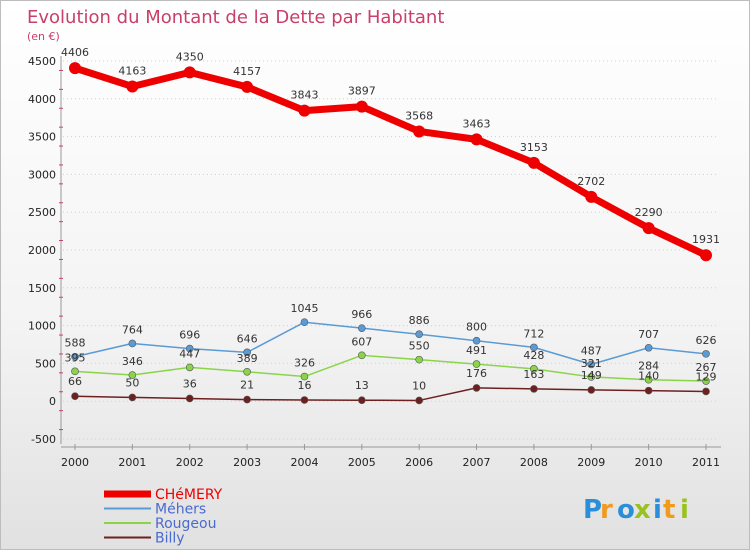 This screenshot has height=550, width=750. I want to click on data-label: 428, so click(533, 355).